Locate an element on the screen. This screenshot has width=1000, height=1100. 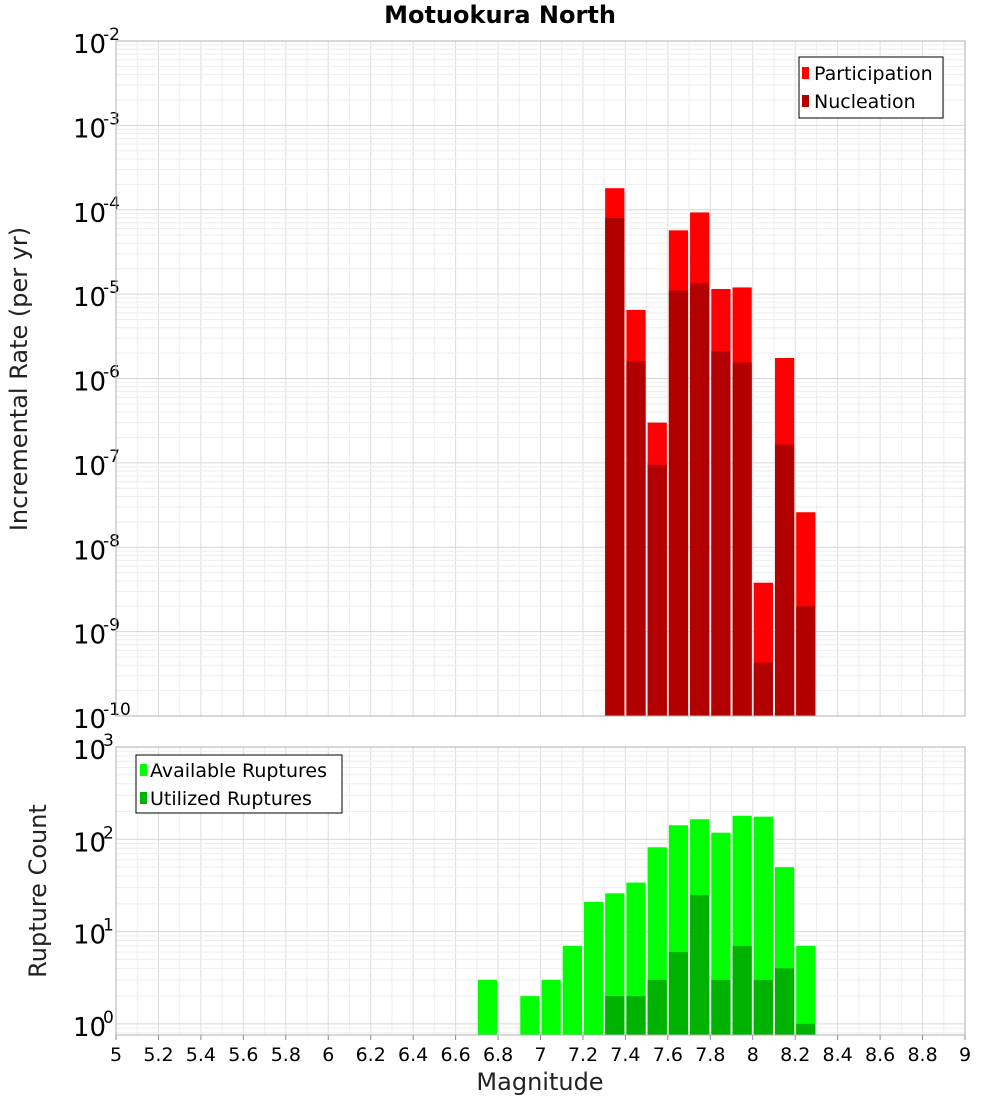
legend-swatch-utilized is located at coordinates (143, 798).